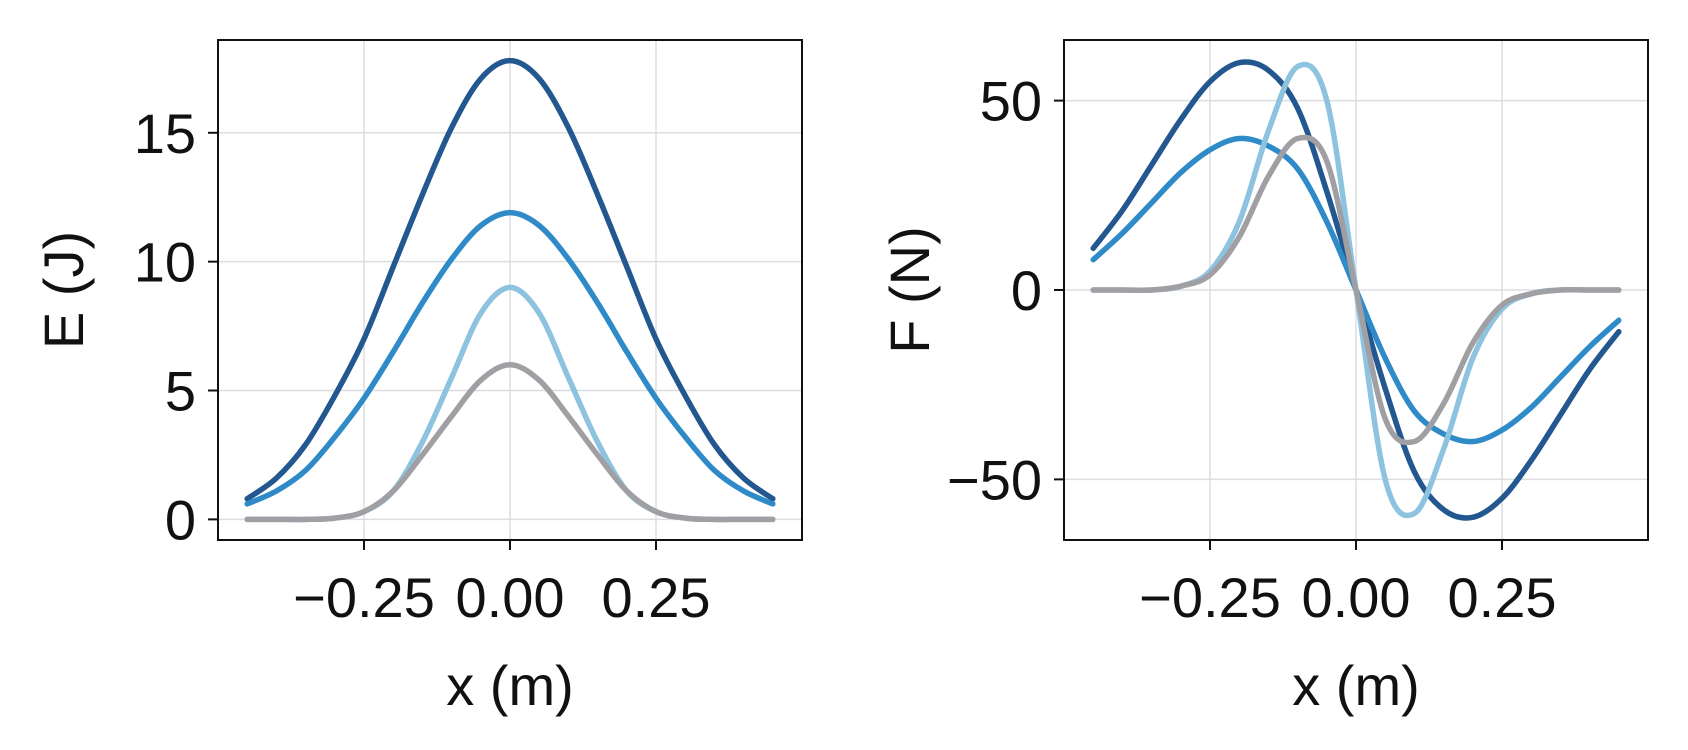 The width and height of the screenshot is (1688, 750). Describe the element at coordinates (510, 358) in the screenshot. I see `chart-0-series-b-line` at that location.